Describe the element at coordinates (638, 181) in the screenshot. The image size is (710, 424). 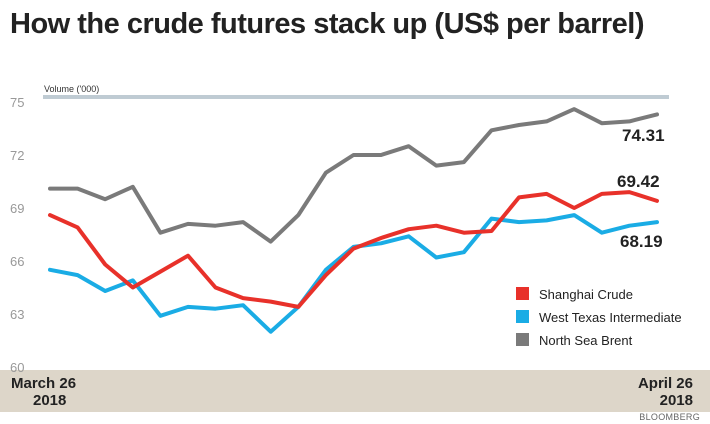
I see `end-label-0: 69.42` at that location.